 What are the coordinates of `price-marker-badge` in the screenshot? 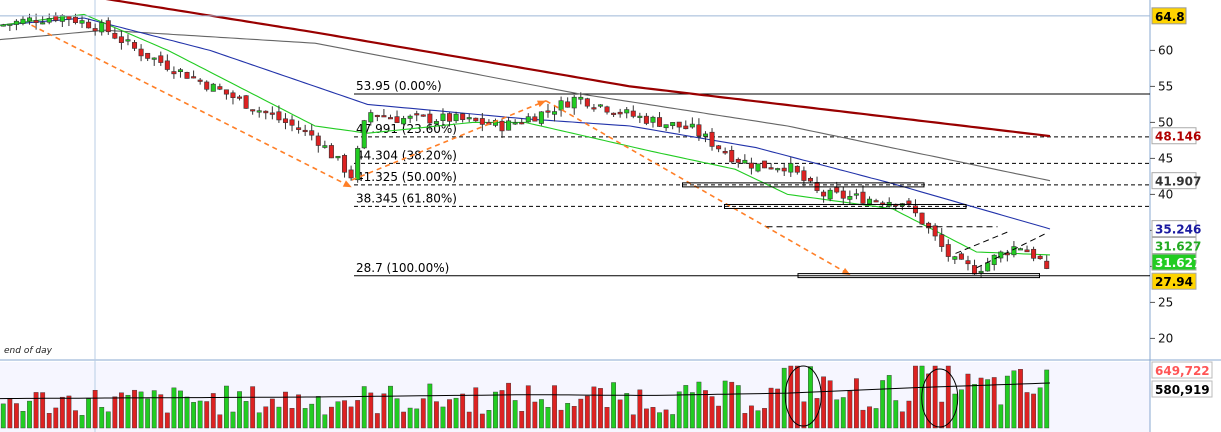 It's located at (1174, 262).